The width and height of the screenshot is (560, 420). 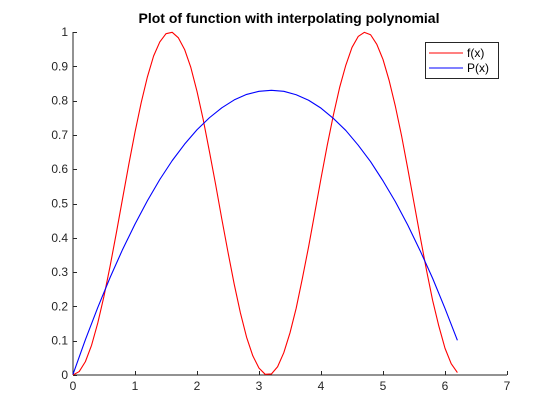 What do you see at coordinates (59, 272) in the screenshot?
I see `y-tick-label: 0.3` at bounding box center [59, 272].